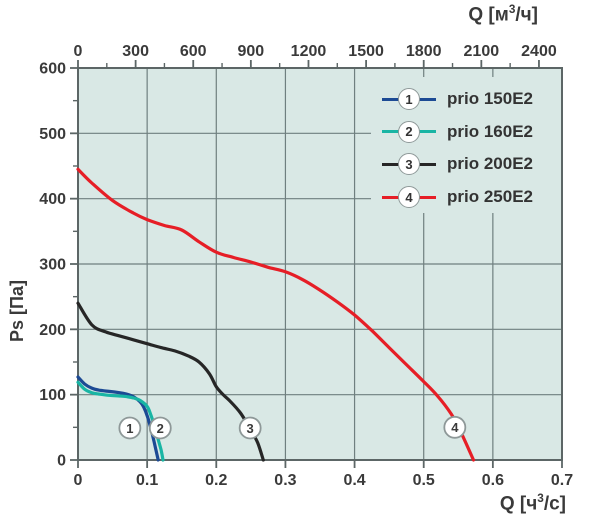  I want to click on top-axis-title-unit: /ч], so click(526, 15).